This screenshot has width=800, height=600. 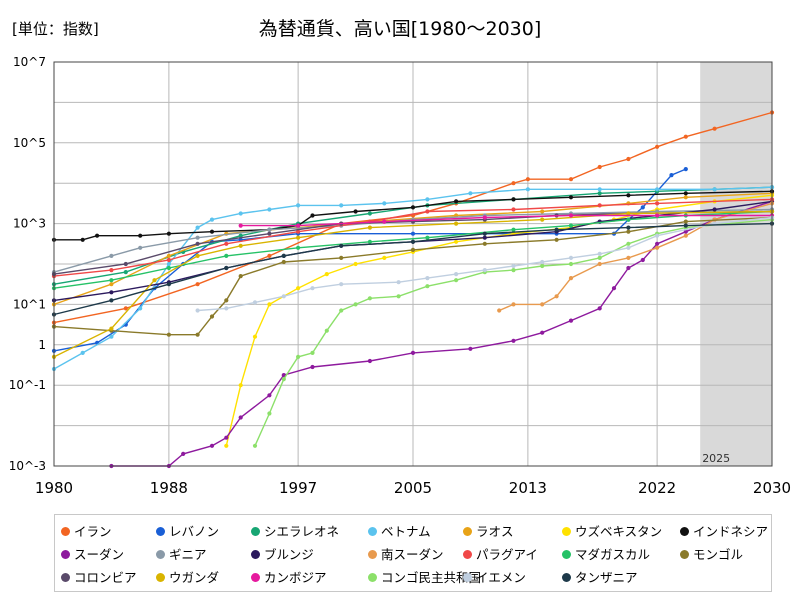 I want to click on legend-item: ウガンダ, so click(x=187, y=576).